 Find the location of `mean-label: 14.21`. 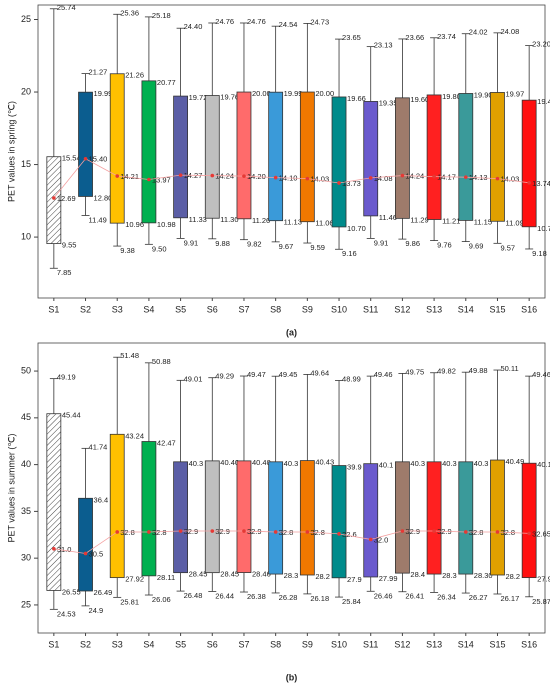

mean-label: 14.21 is located at coordinates (129, 176).